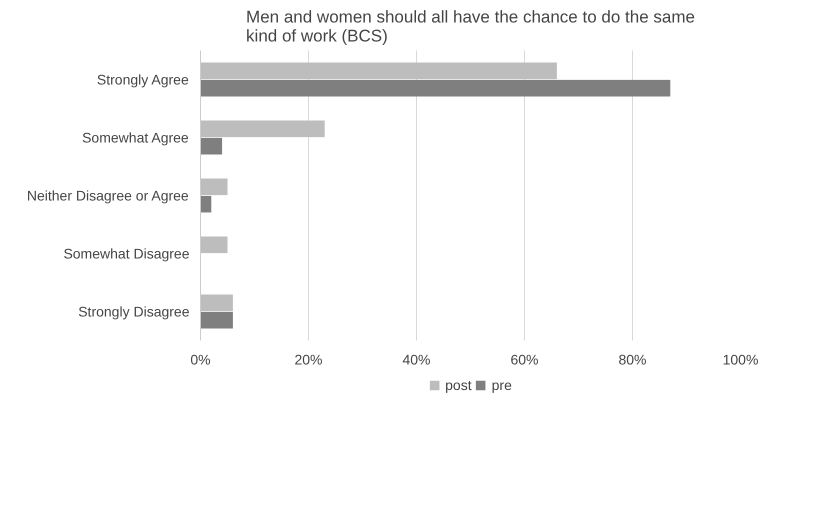 Image resolution: width=839 pixels, height=512 pixels. What do you see at coordinates (470, 27) in the screenshot?
I see `chart-title: Men and women should all have the chance to do the same kind of work (BCS)` at bounding box center [470, 27].